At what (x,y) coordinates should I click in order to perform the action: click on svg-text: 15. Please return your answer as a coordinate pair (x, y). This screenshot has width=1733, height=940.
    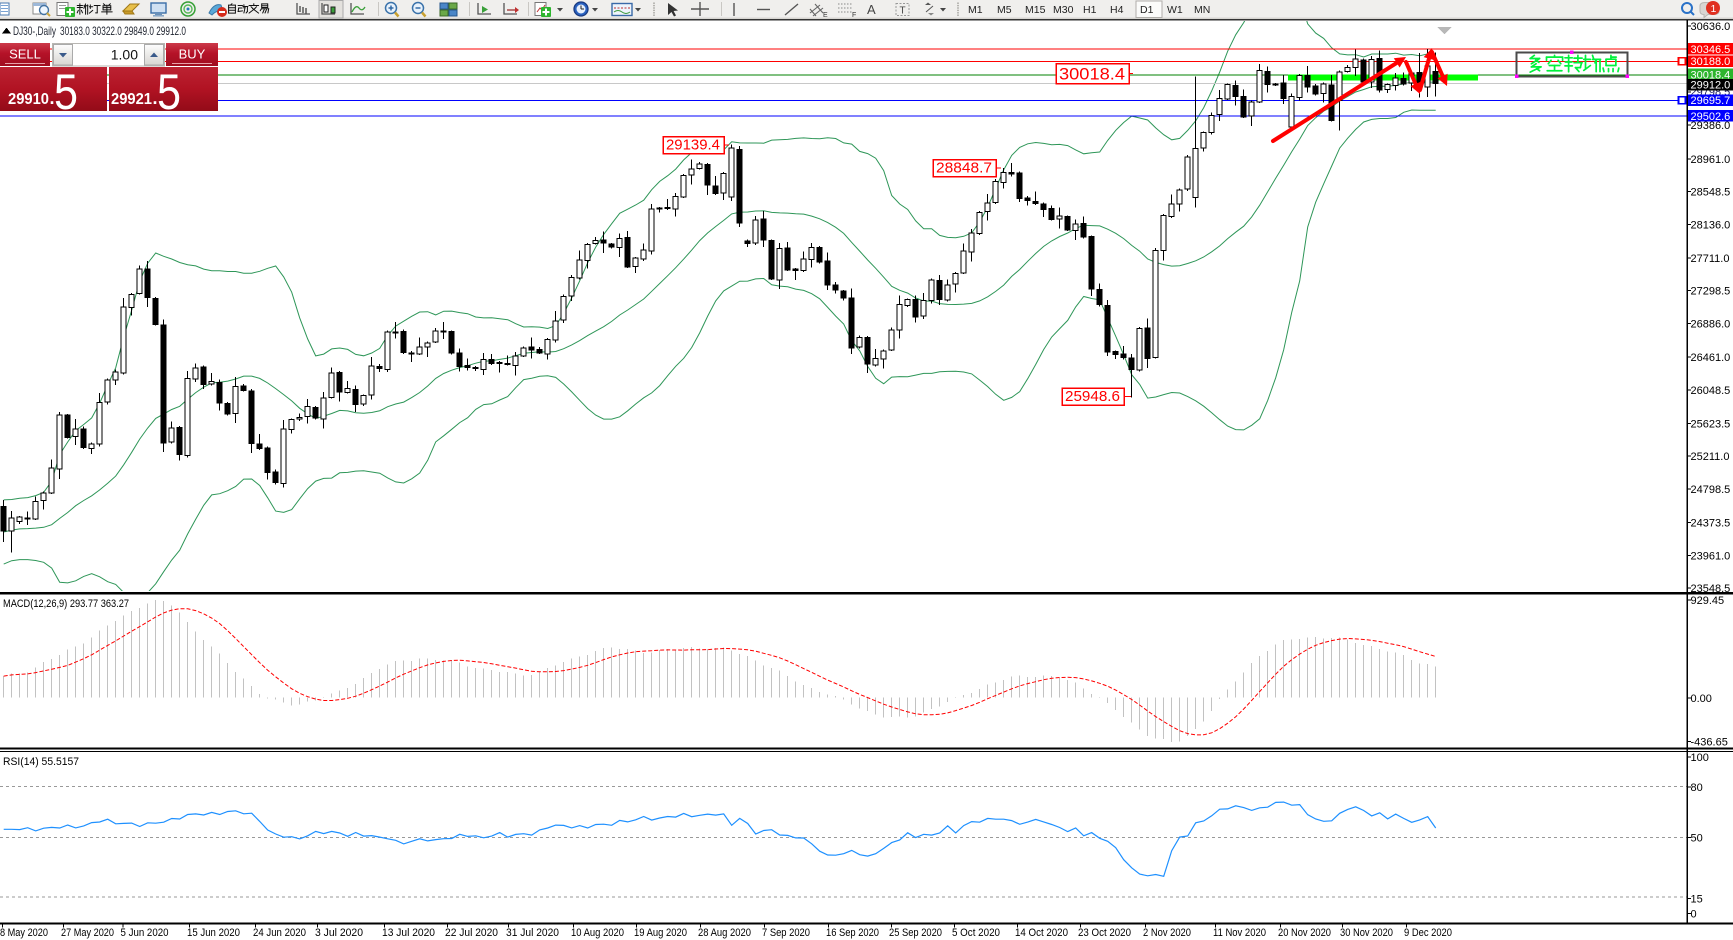
    Looking at the image, I should click on (1697, 899).